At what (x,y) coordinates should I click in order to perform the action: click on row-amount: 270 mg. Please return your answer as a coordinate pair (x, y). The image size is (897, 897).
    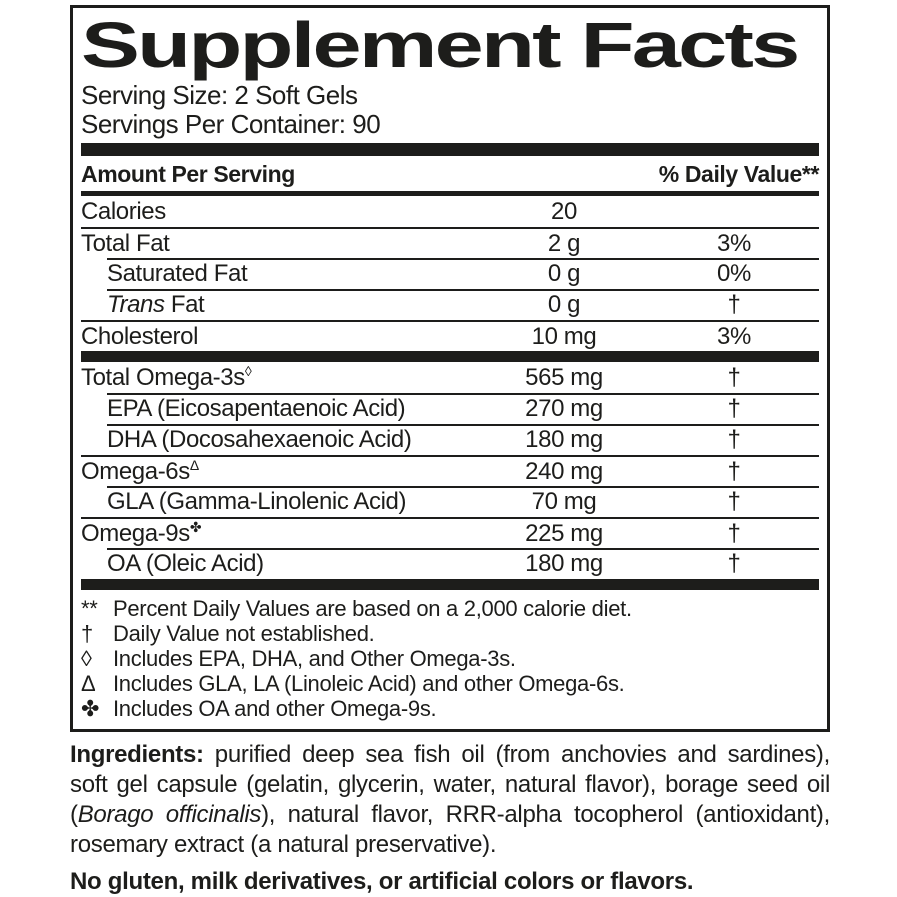
    Looking at the image, I should click on (564, 408).